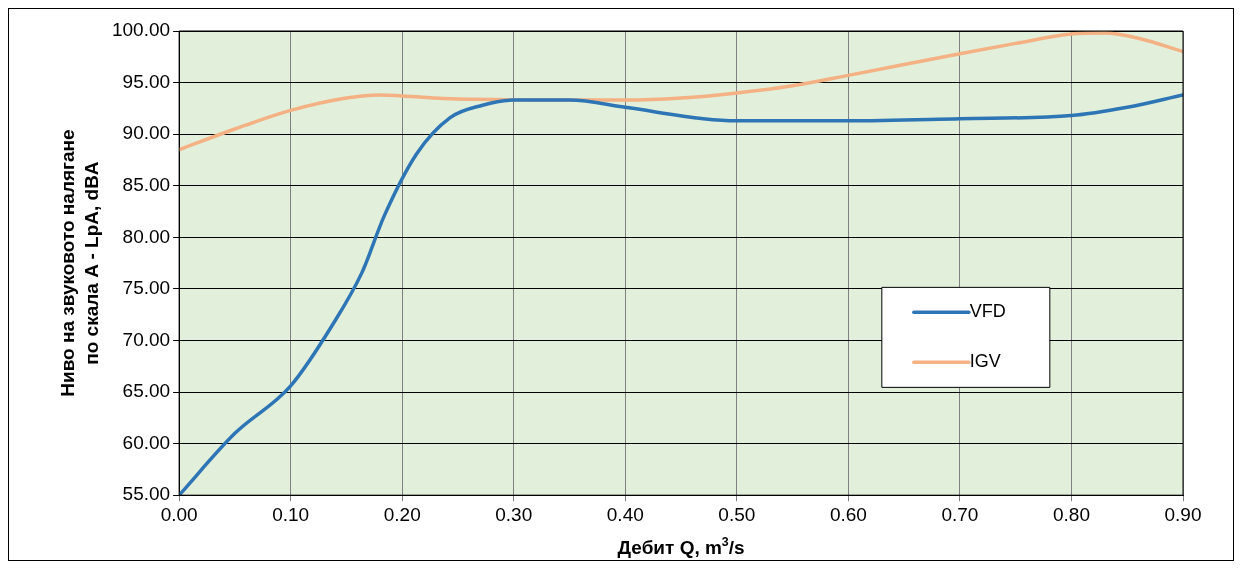  I want to click on x-tick-label: 0.40, so click(625, 514).